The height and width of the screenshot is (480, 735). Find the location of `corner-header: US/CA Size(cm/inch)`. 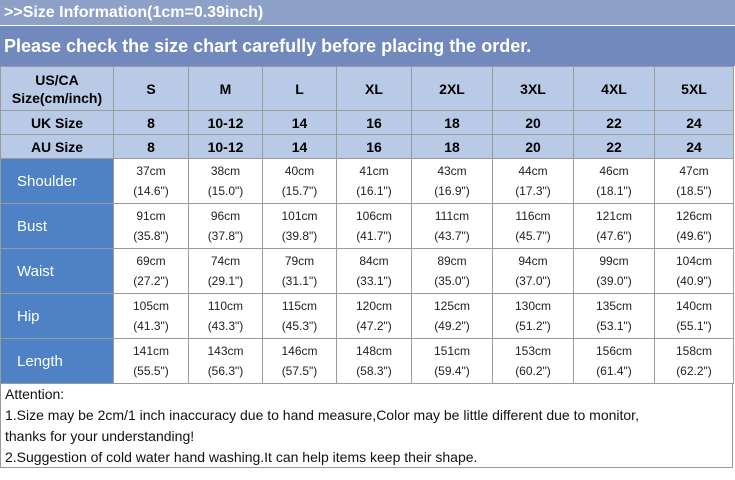

corner-header: US/CA Size(cm/inch) is located at coordinates (57, 88).